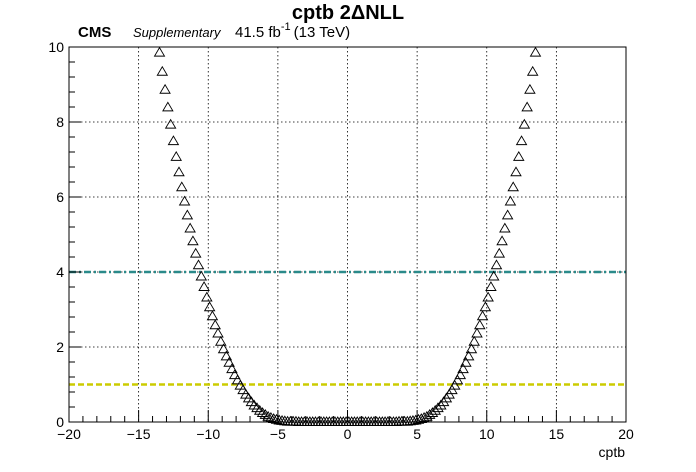 Image resolution: width=696 pixels, height=472 pixels. Describe the element at coordinates (60, 272) in the screenshot. I see `y-tick-label: 4` at that location.